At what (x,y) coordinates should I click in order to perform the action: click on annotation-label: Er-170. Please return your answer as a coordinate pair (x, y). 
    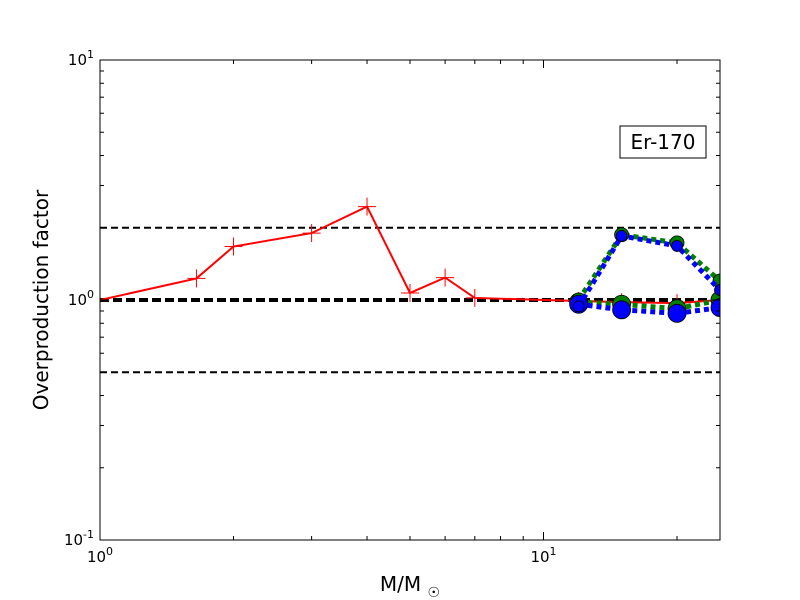
    Looking at the image, I should click on (663, 142).